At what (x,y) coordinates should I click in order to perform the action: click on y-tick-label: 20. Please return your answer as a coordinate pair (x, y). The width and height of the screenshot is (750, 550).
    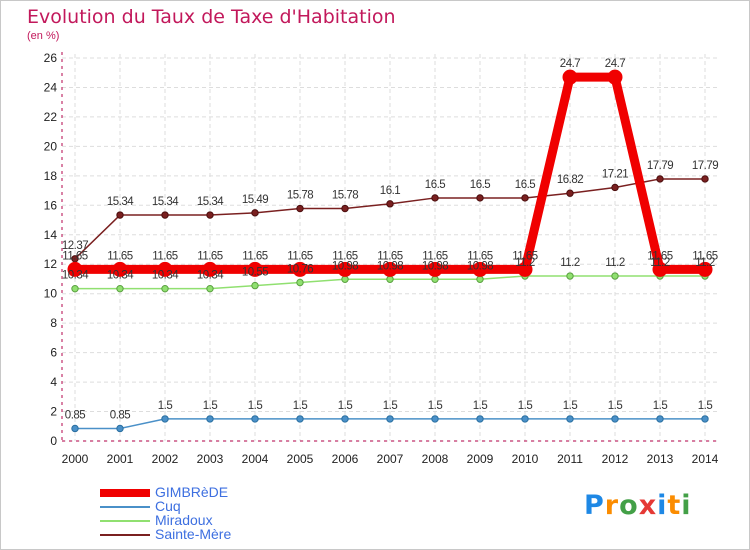
    Looking at the image, I should click on (51, 146).